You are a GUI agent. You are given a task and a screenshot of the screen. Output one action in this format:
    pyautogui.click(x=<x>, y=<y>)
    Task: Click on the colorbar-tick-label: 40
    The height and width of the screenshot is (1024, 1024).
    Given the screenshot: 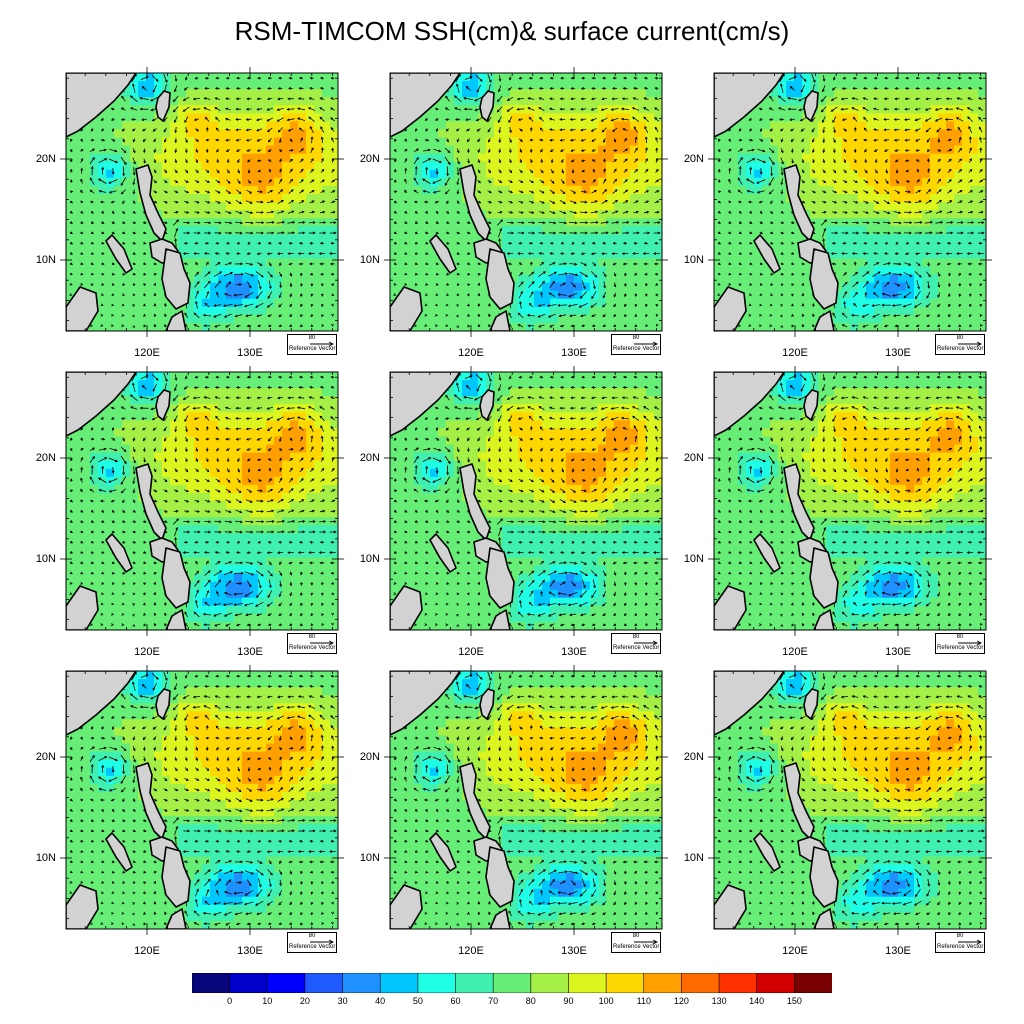 What is the action you would take?
    pyautogui.click(x=380, y=1001)
    